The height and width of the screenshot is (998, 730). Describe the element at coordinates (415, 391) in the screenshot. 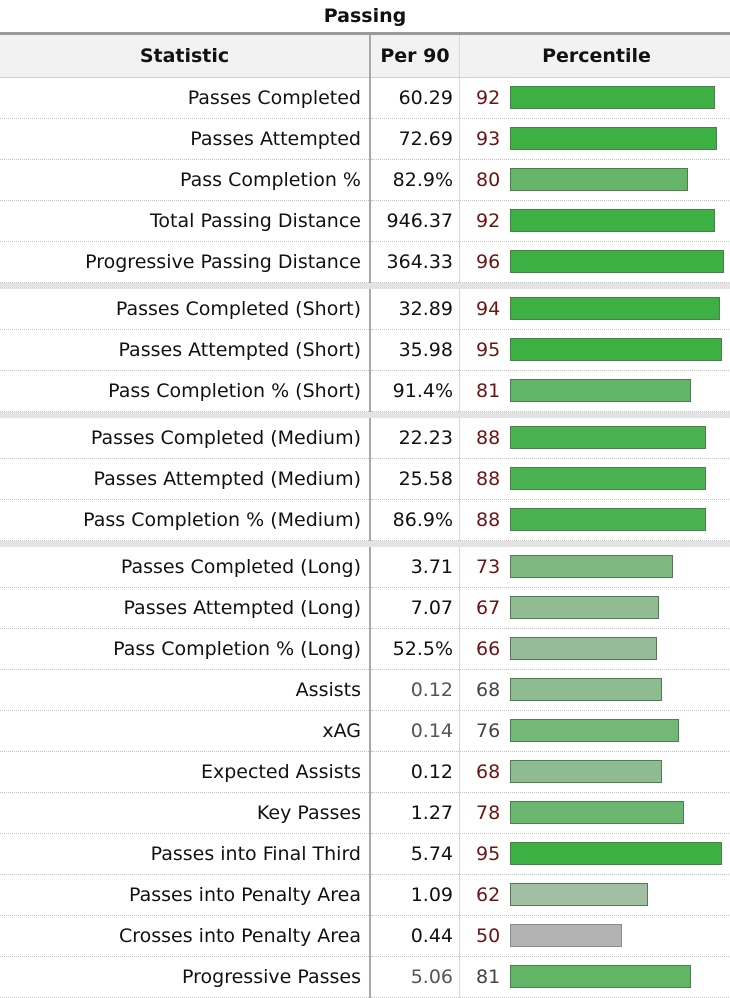

I see `per90-cell: 91.4%` at that location.